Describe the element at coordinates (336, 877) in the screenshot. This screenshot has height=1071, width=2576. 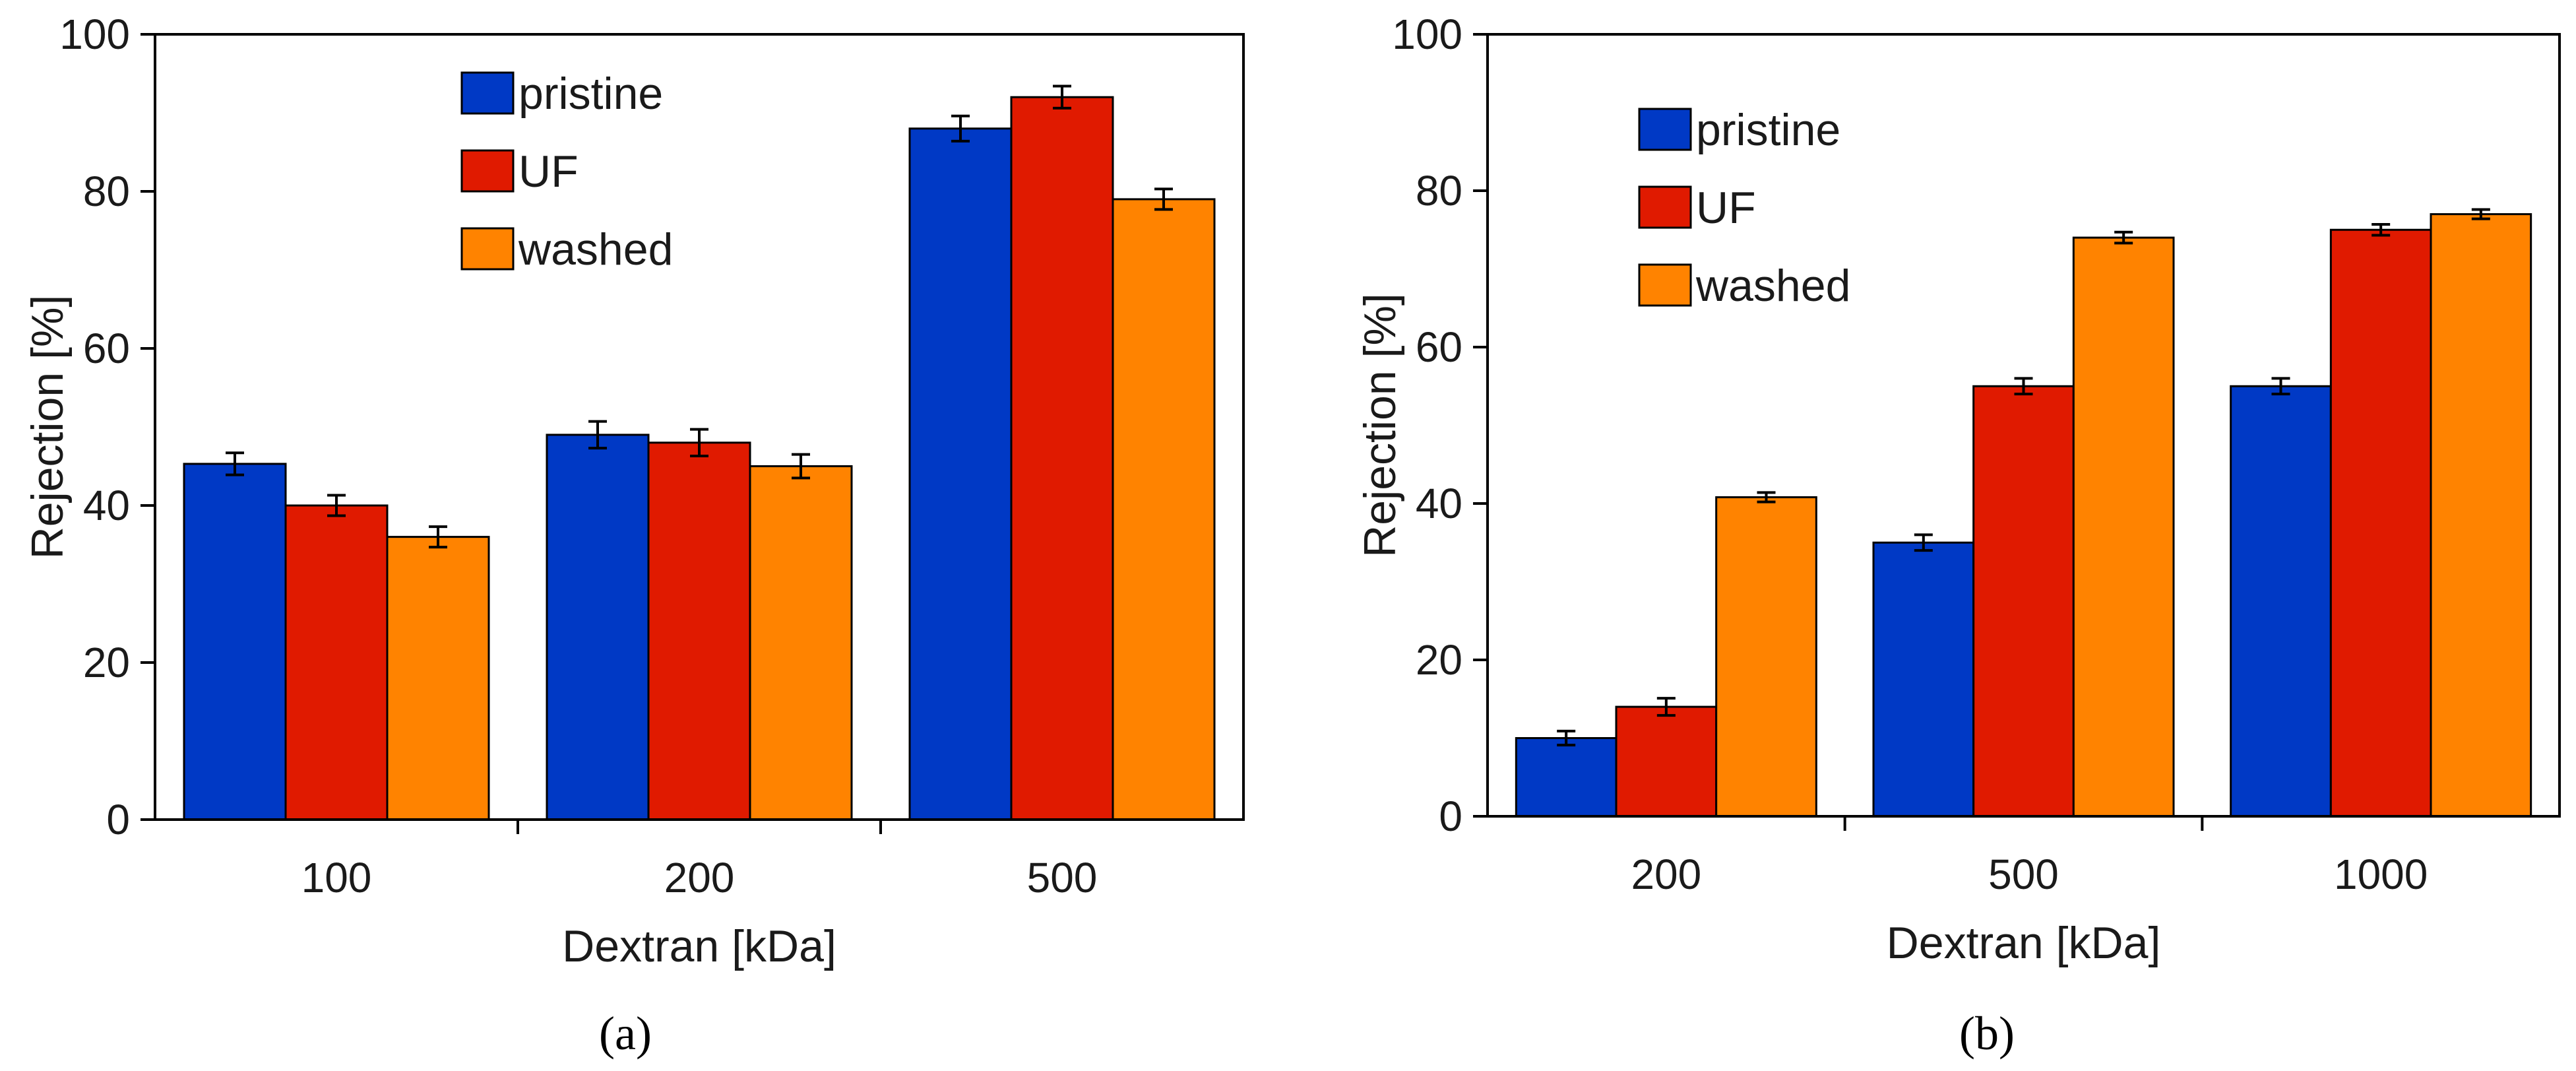
I see `x-tick-label: 100` at that location.